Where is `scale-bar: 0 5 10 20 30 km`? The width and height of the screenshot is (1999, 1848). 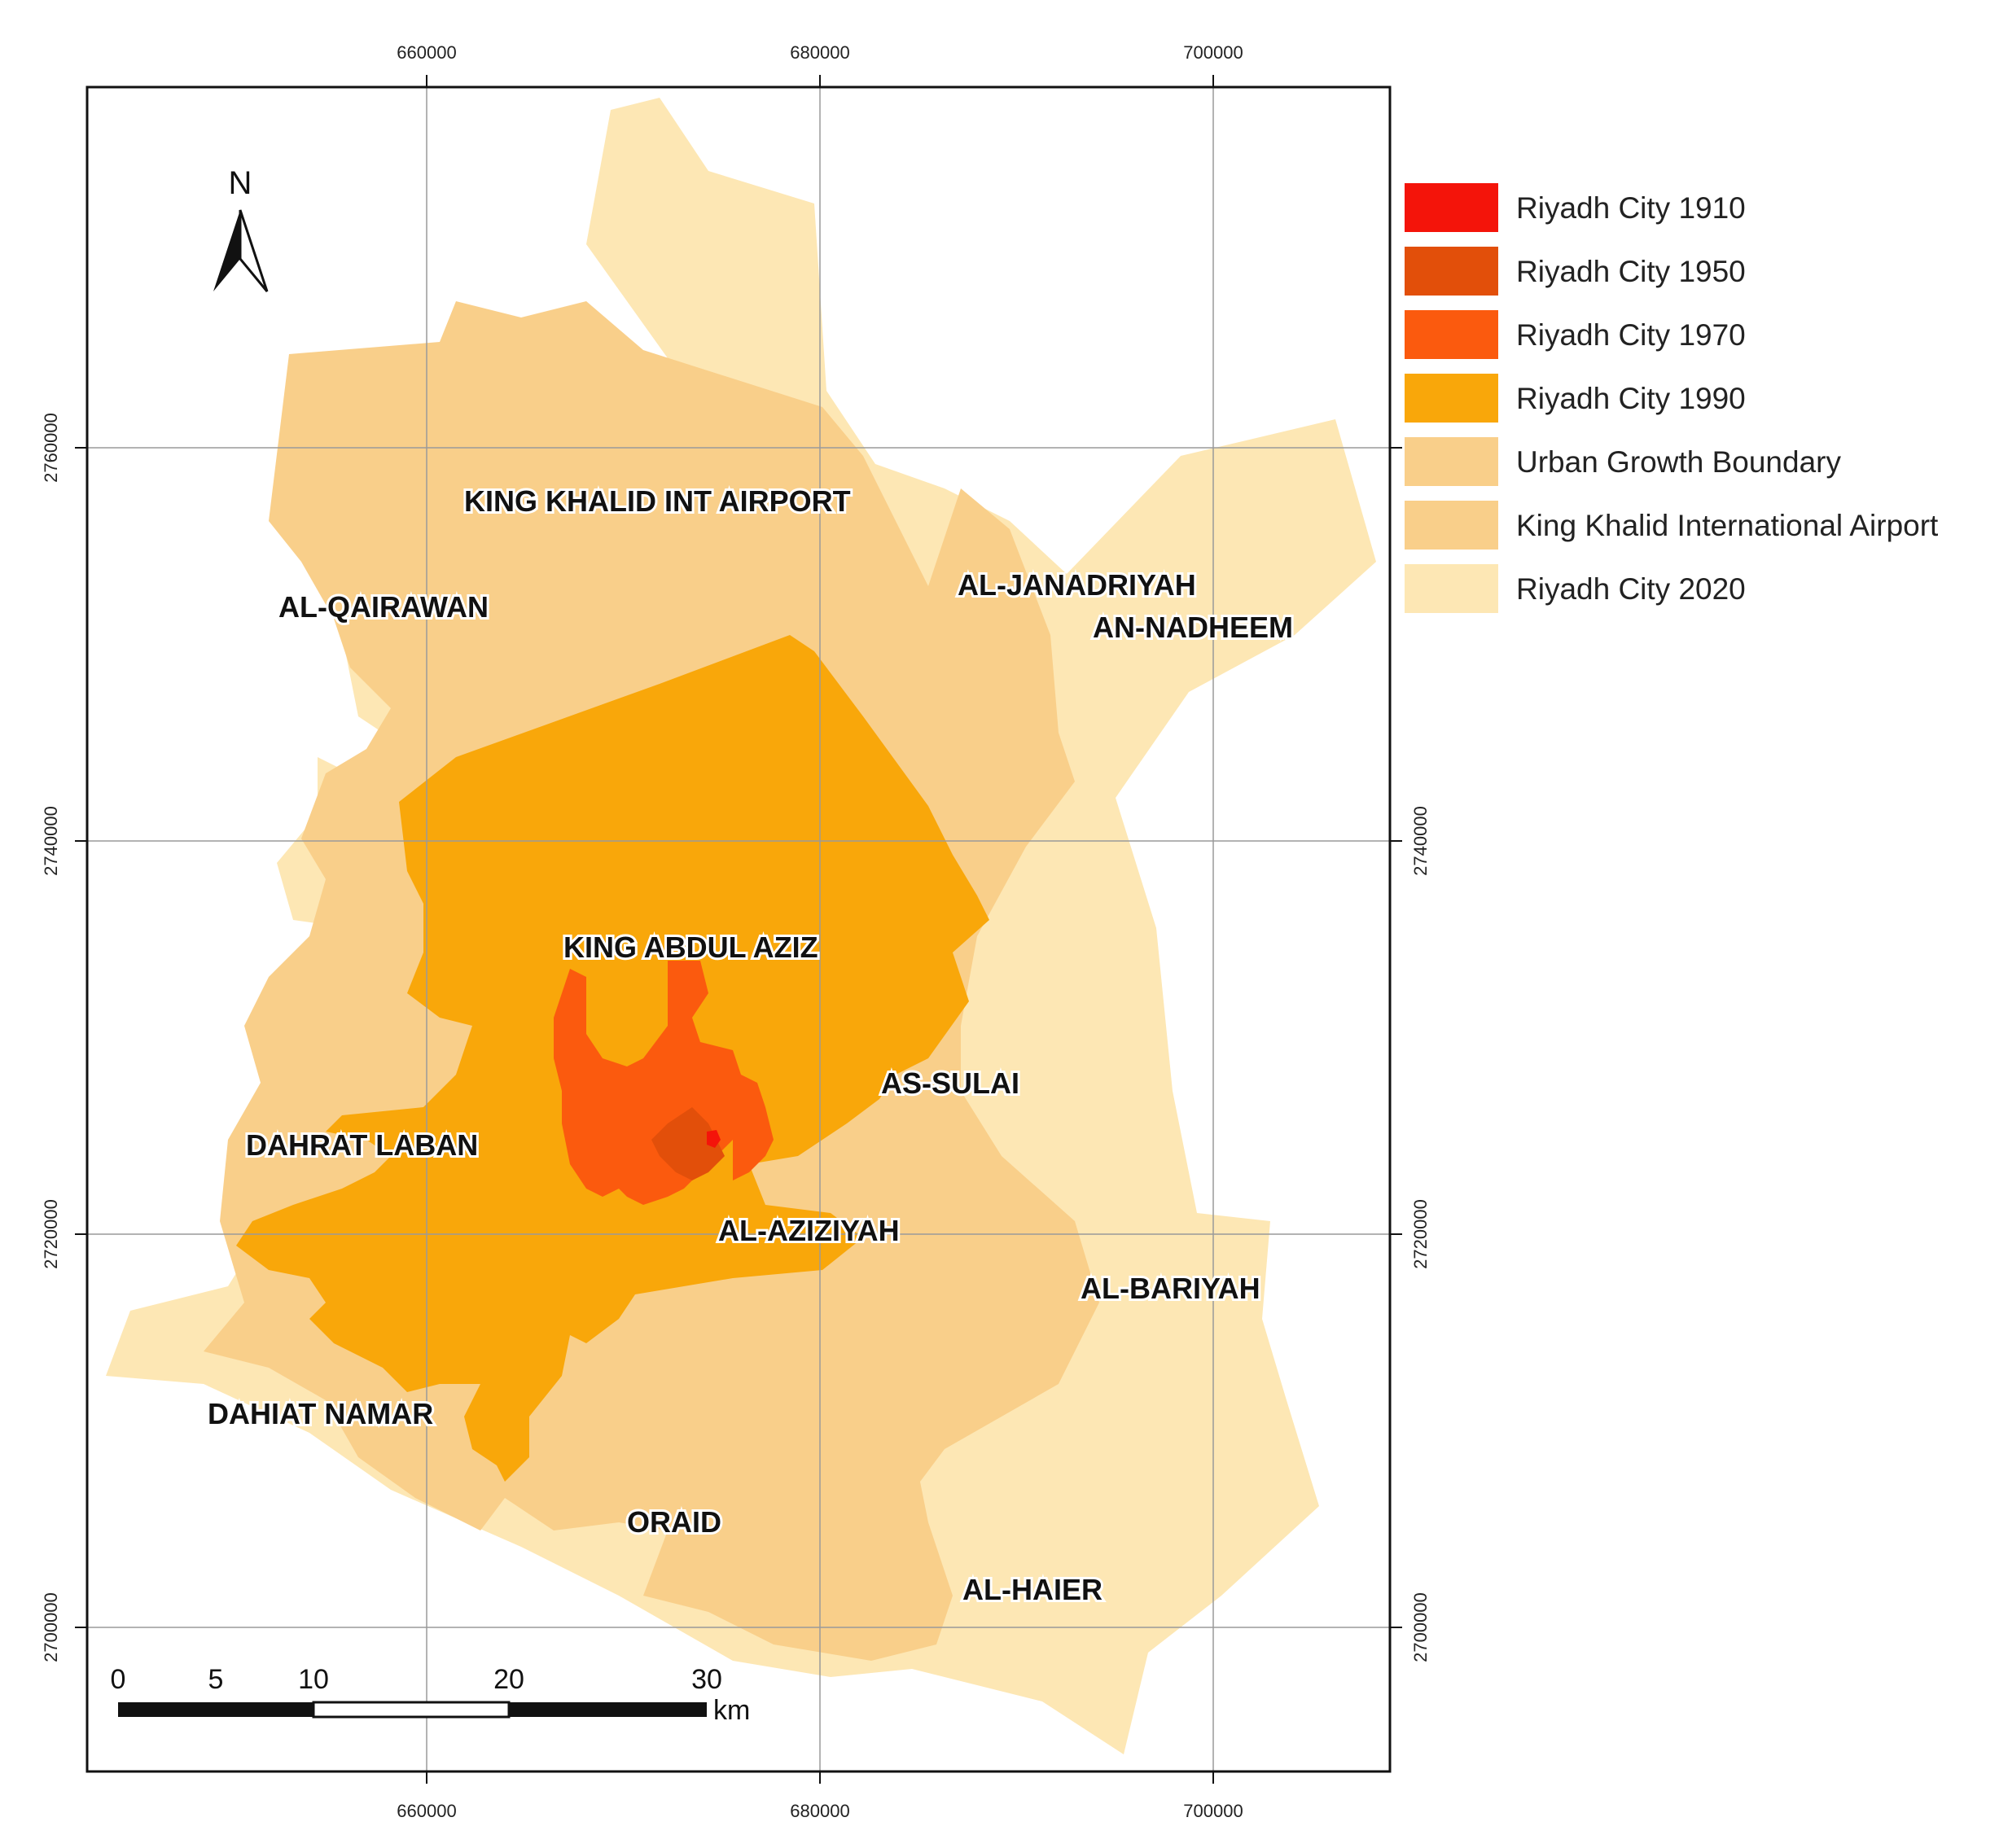 scale-bar: 0 5 10 20 30 km is located at coordinates (431, 1695).